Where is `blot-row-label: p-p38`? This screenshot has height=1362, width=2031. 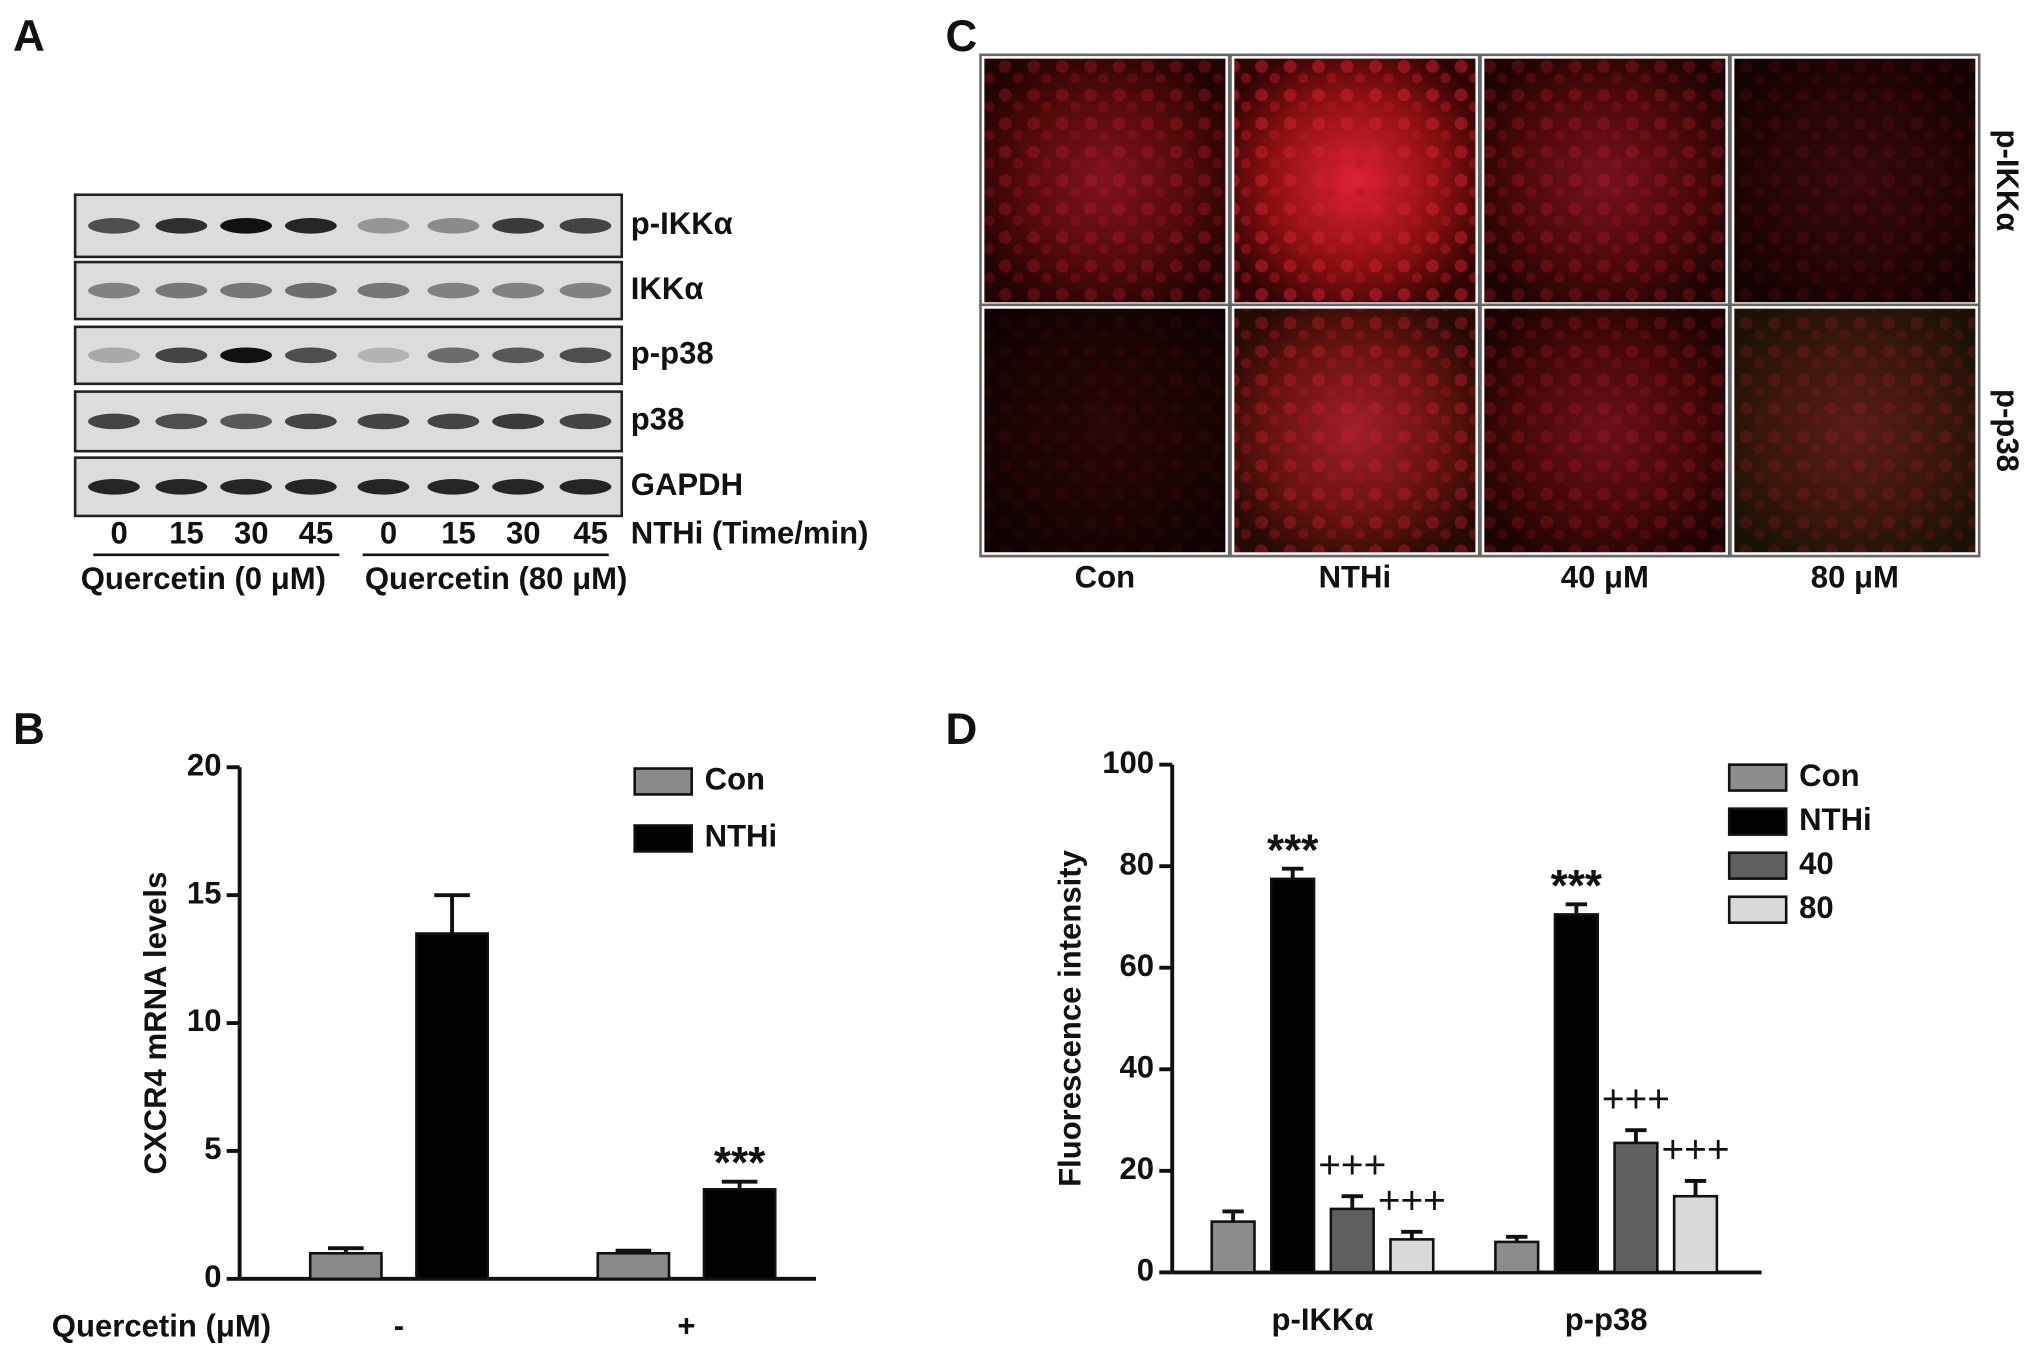
blot-row-label: p-p38 is located at coordinates (672, 353).